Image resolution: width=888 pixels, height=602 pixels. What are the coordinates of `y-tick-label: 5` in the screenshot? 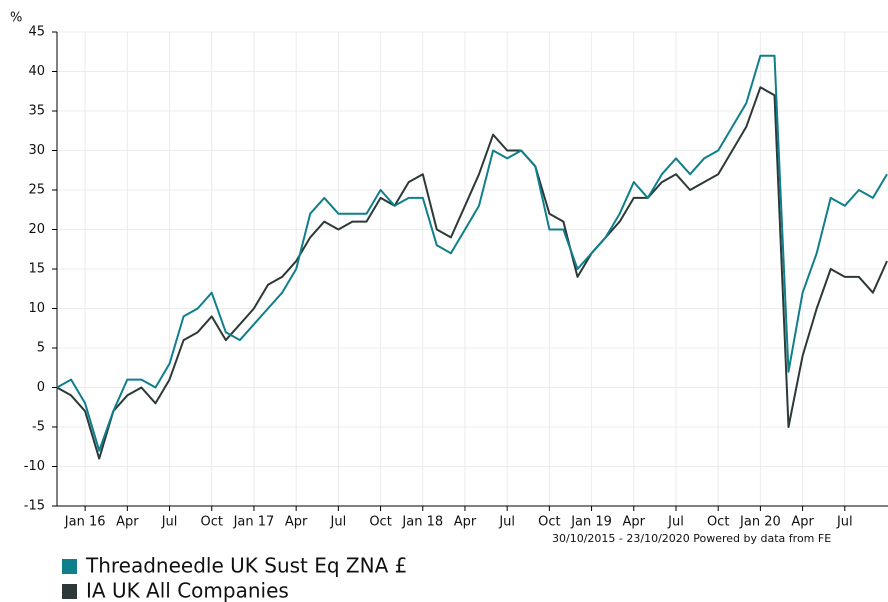 It's located at (41, 348).